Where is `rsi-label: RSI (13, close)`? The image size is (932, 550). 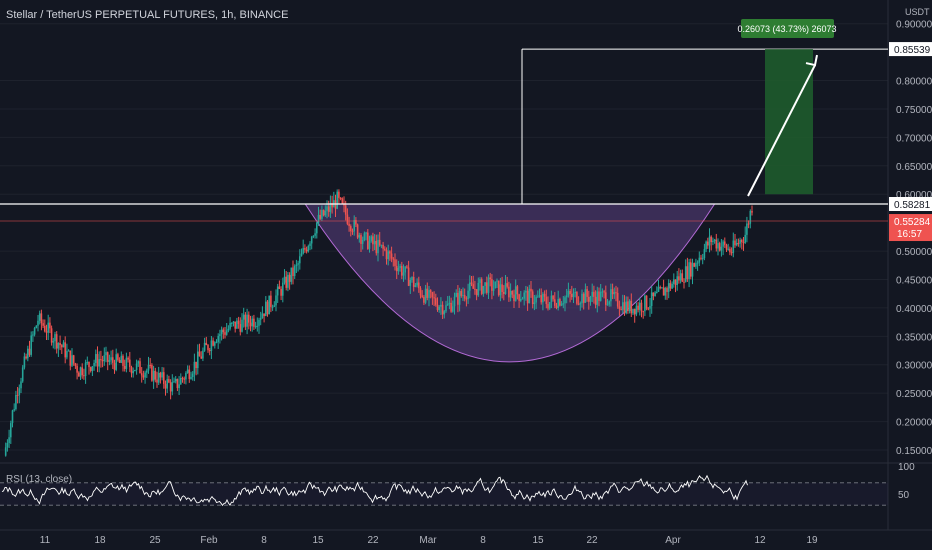 rsi-label: RSI (13, close) is located at coordinates (39, 479).